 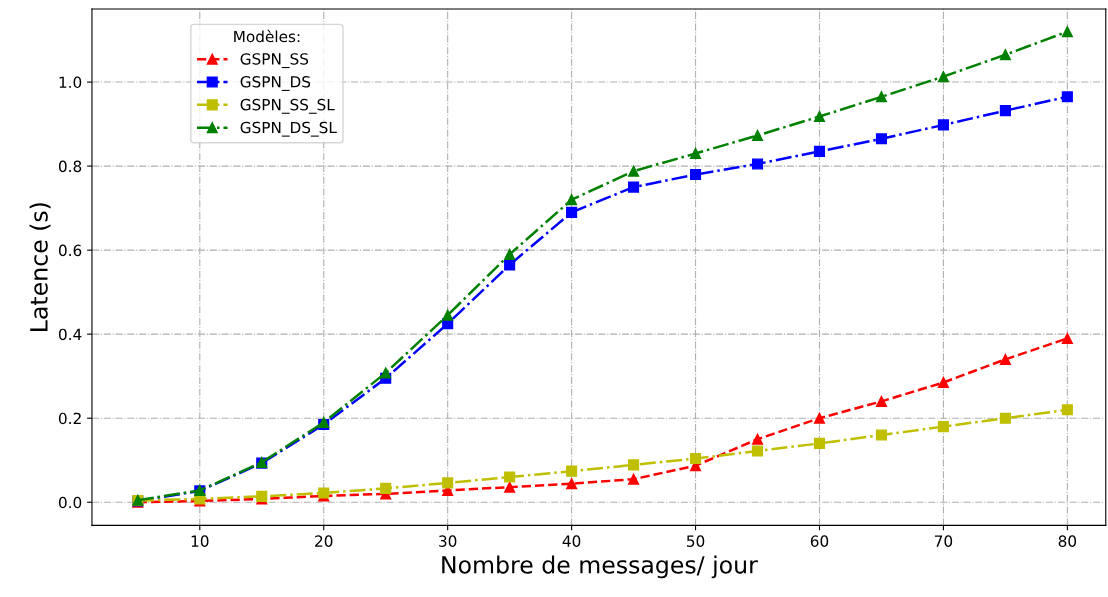 What do you see at coordinates (200, 541) in the screenshot?
I see `x-tick-label: 10` at bounding box center [200, 541].